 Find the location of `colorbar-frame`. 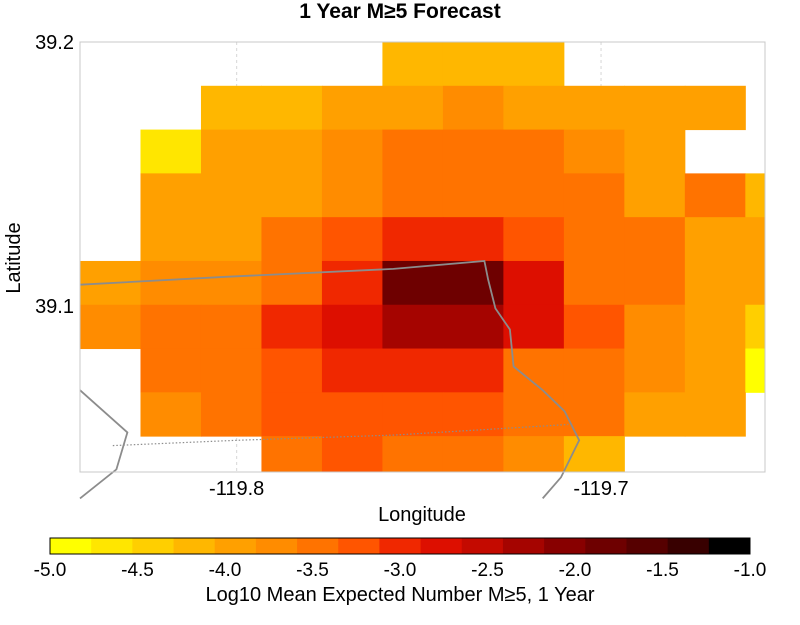

colorbar-frame is located at coordinates (400, 546).